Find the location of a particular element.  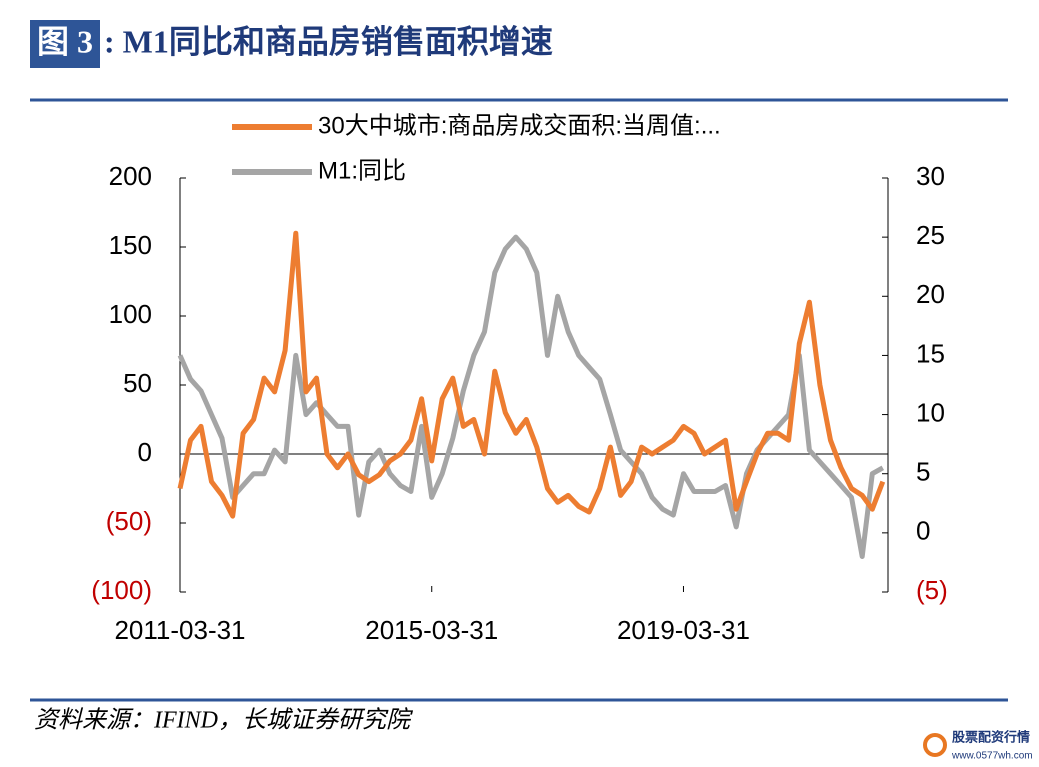

y-tick-label: 200 is located at coordinates (130, 176).